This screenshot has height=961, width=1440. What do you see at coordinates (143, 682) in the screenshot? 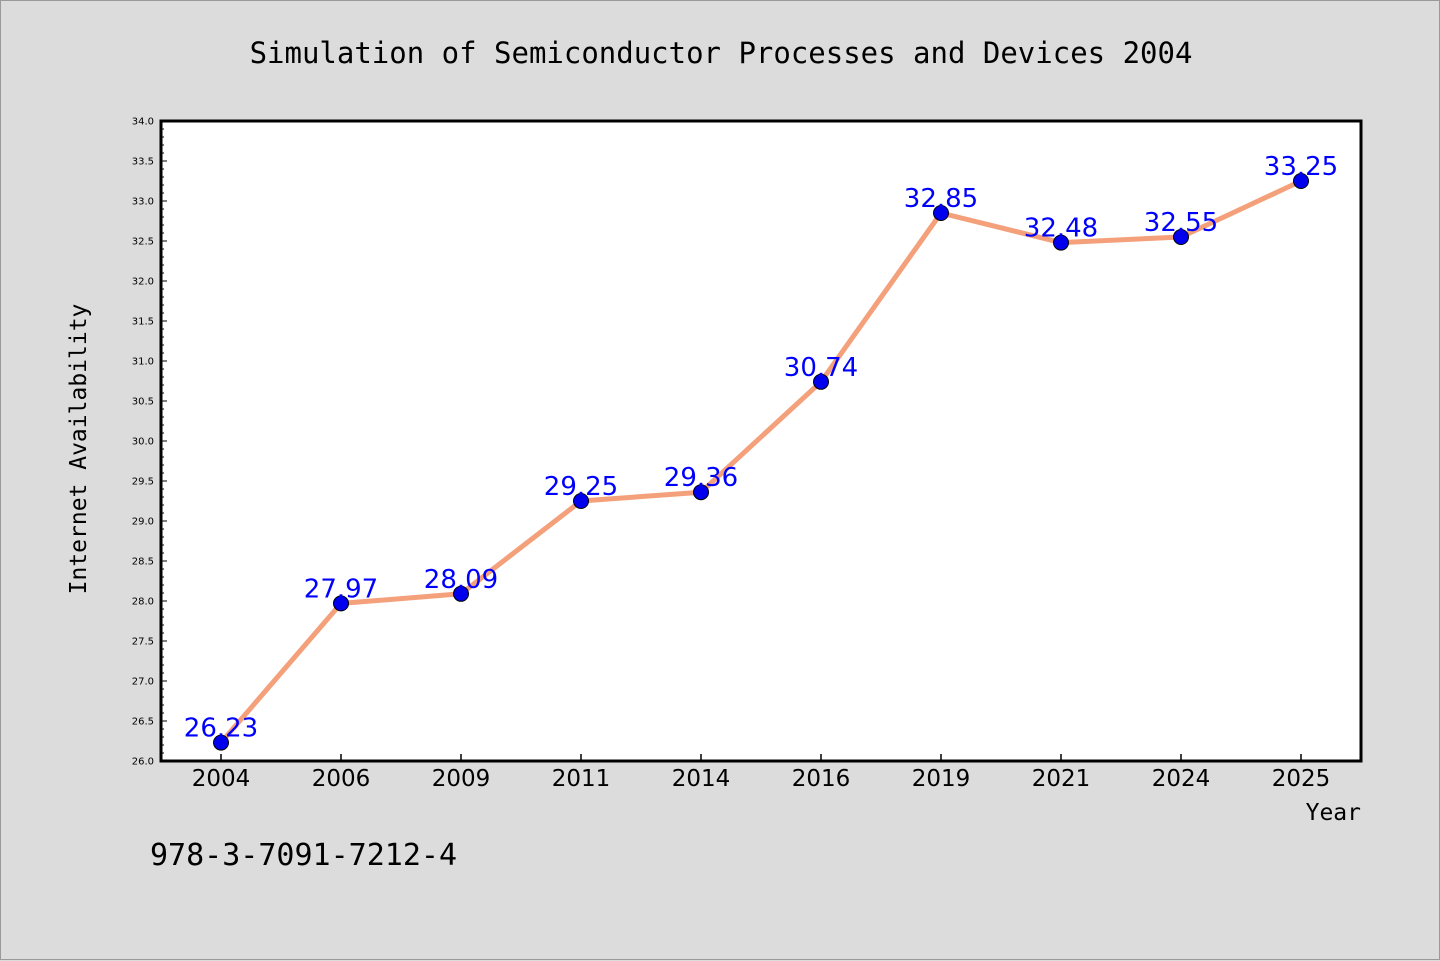
I see `y-tick-label: 27.0` at bounding box center [143, 682].